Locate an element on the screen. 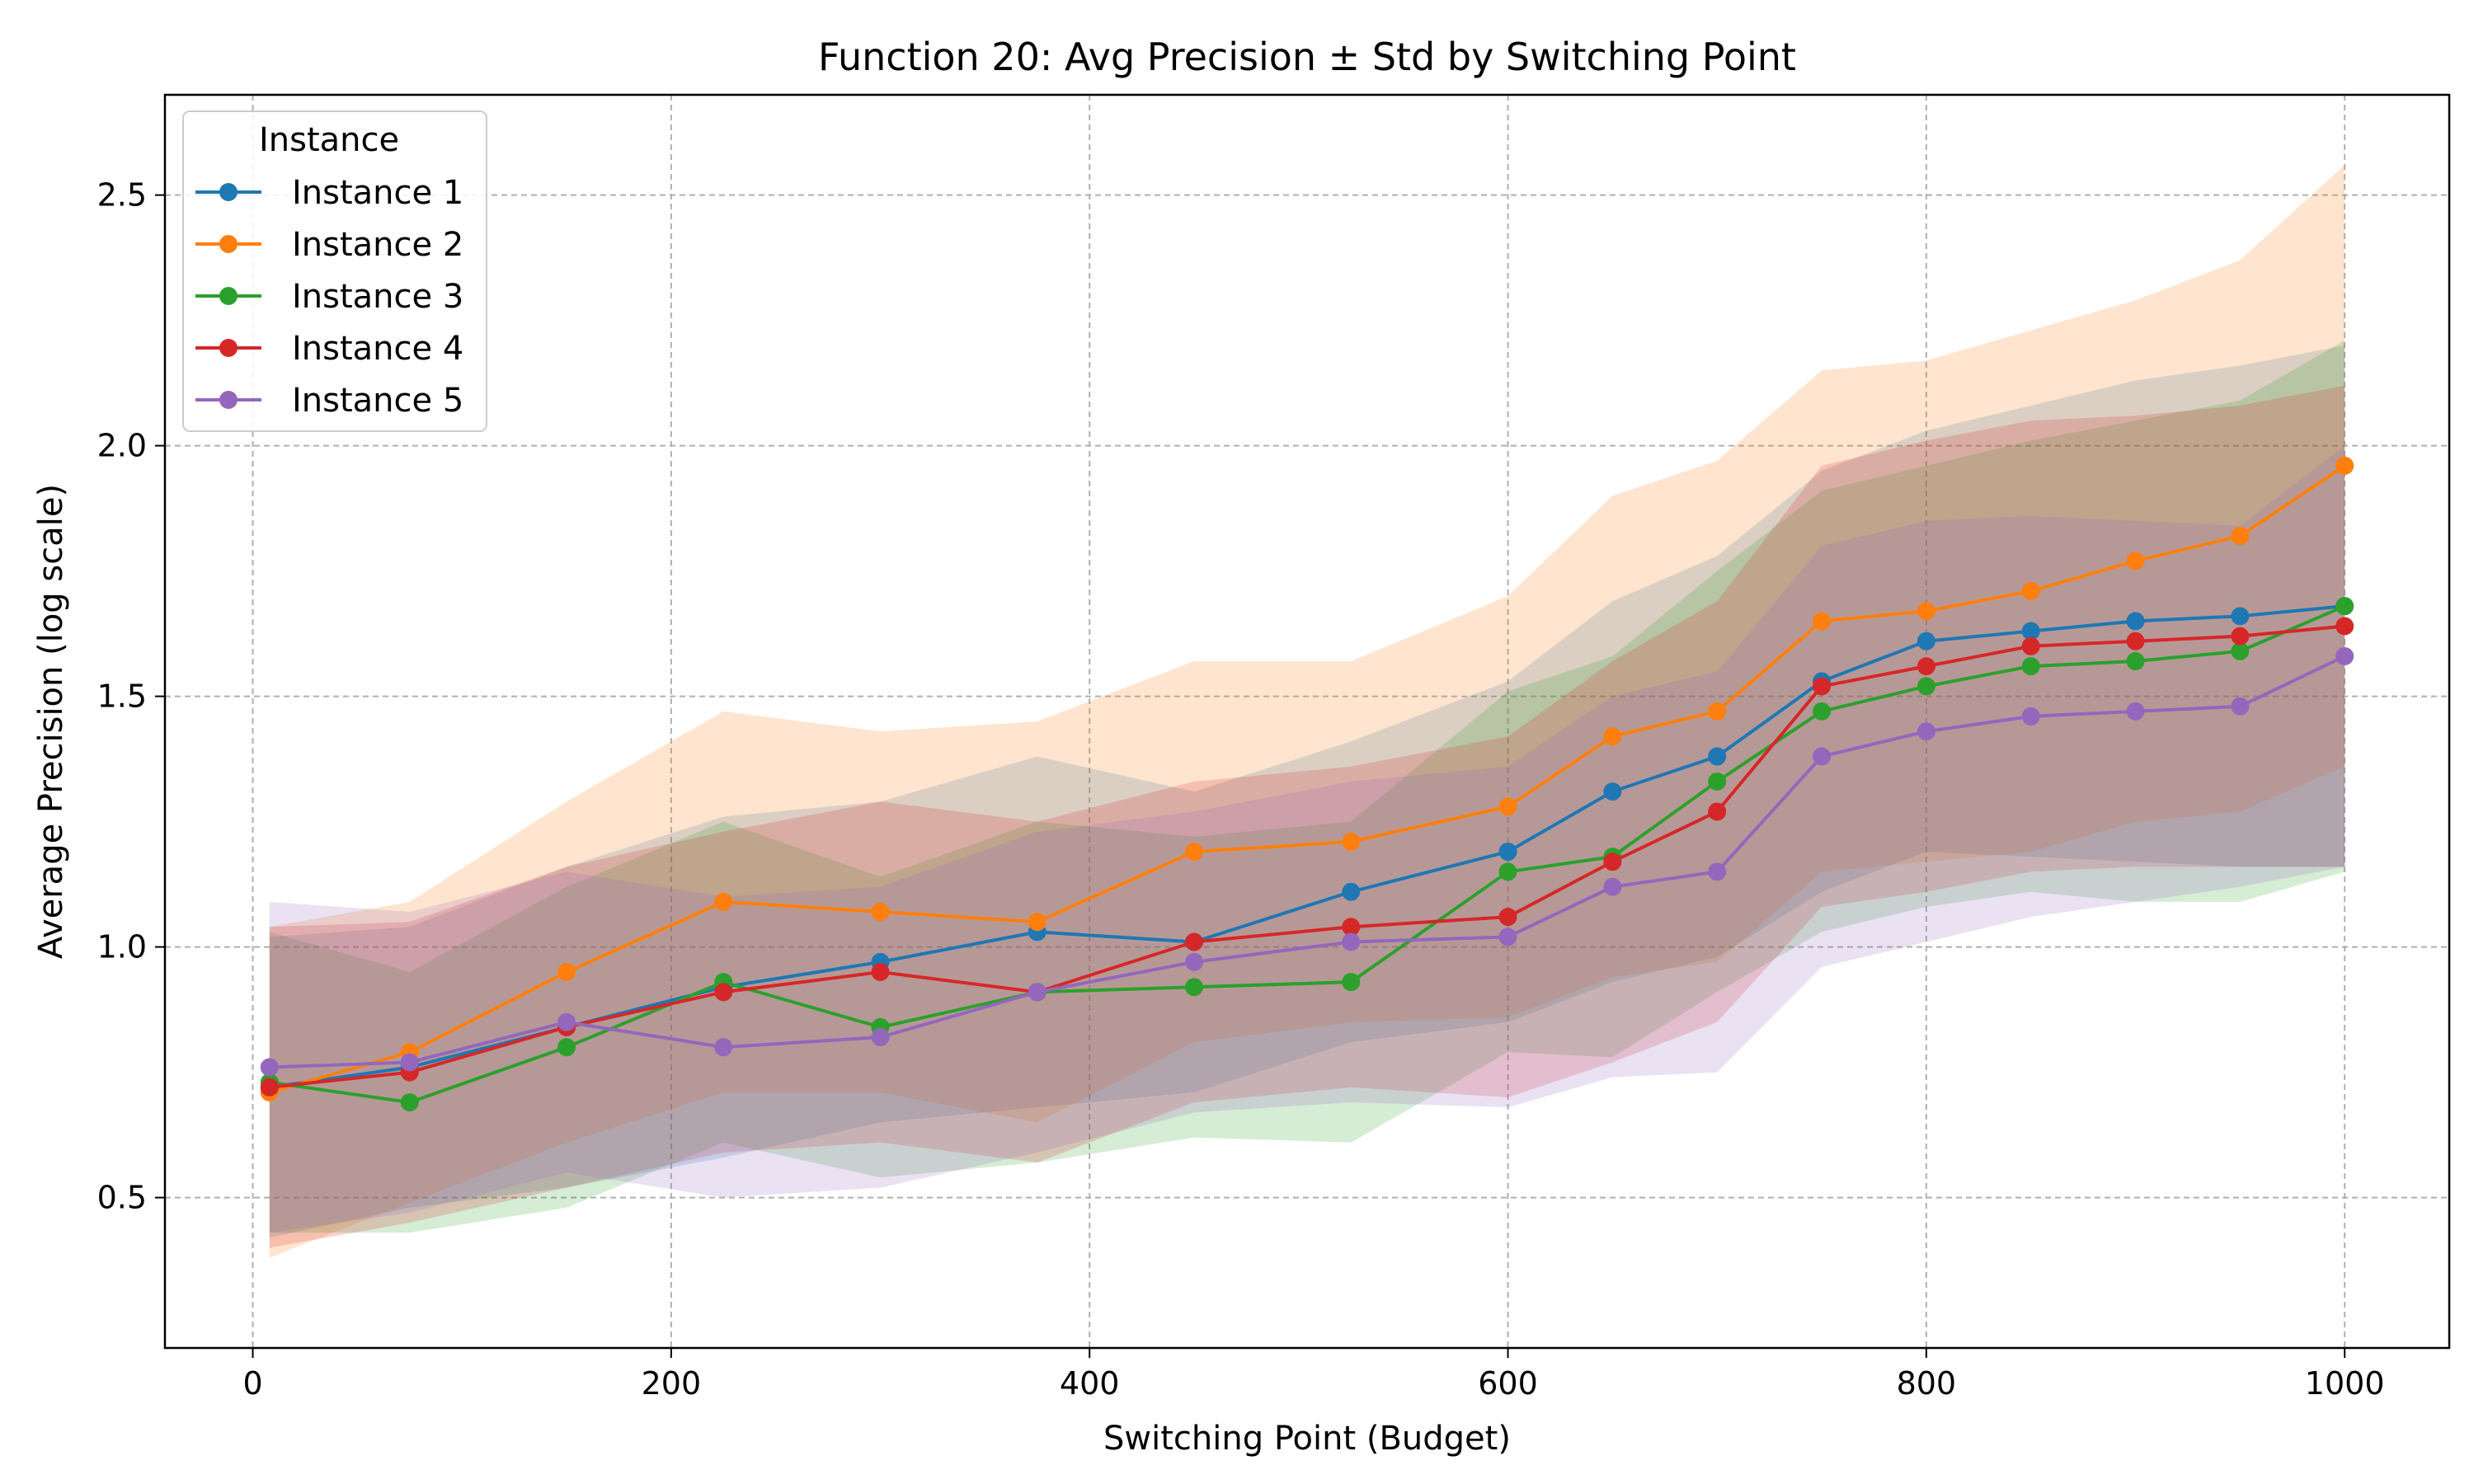 Image resolution: width=2474 pixels, height=1484 pixels. legend-item-instance-2: Instance 2 is located at coordinates (329, 245).